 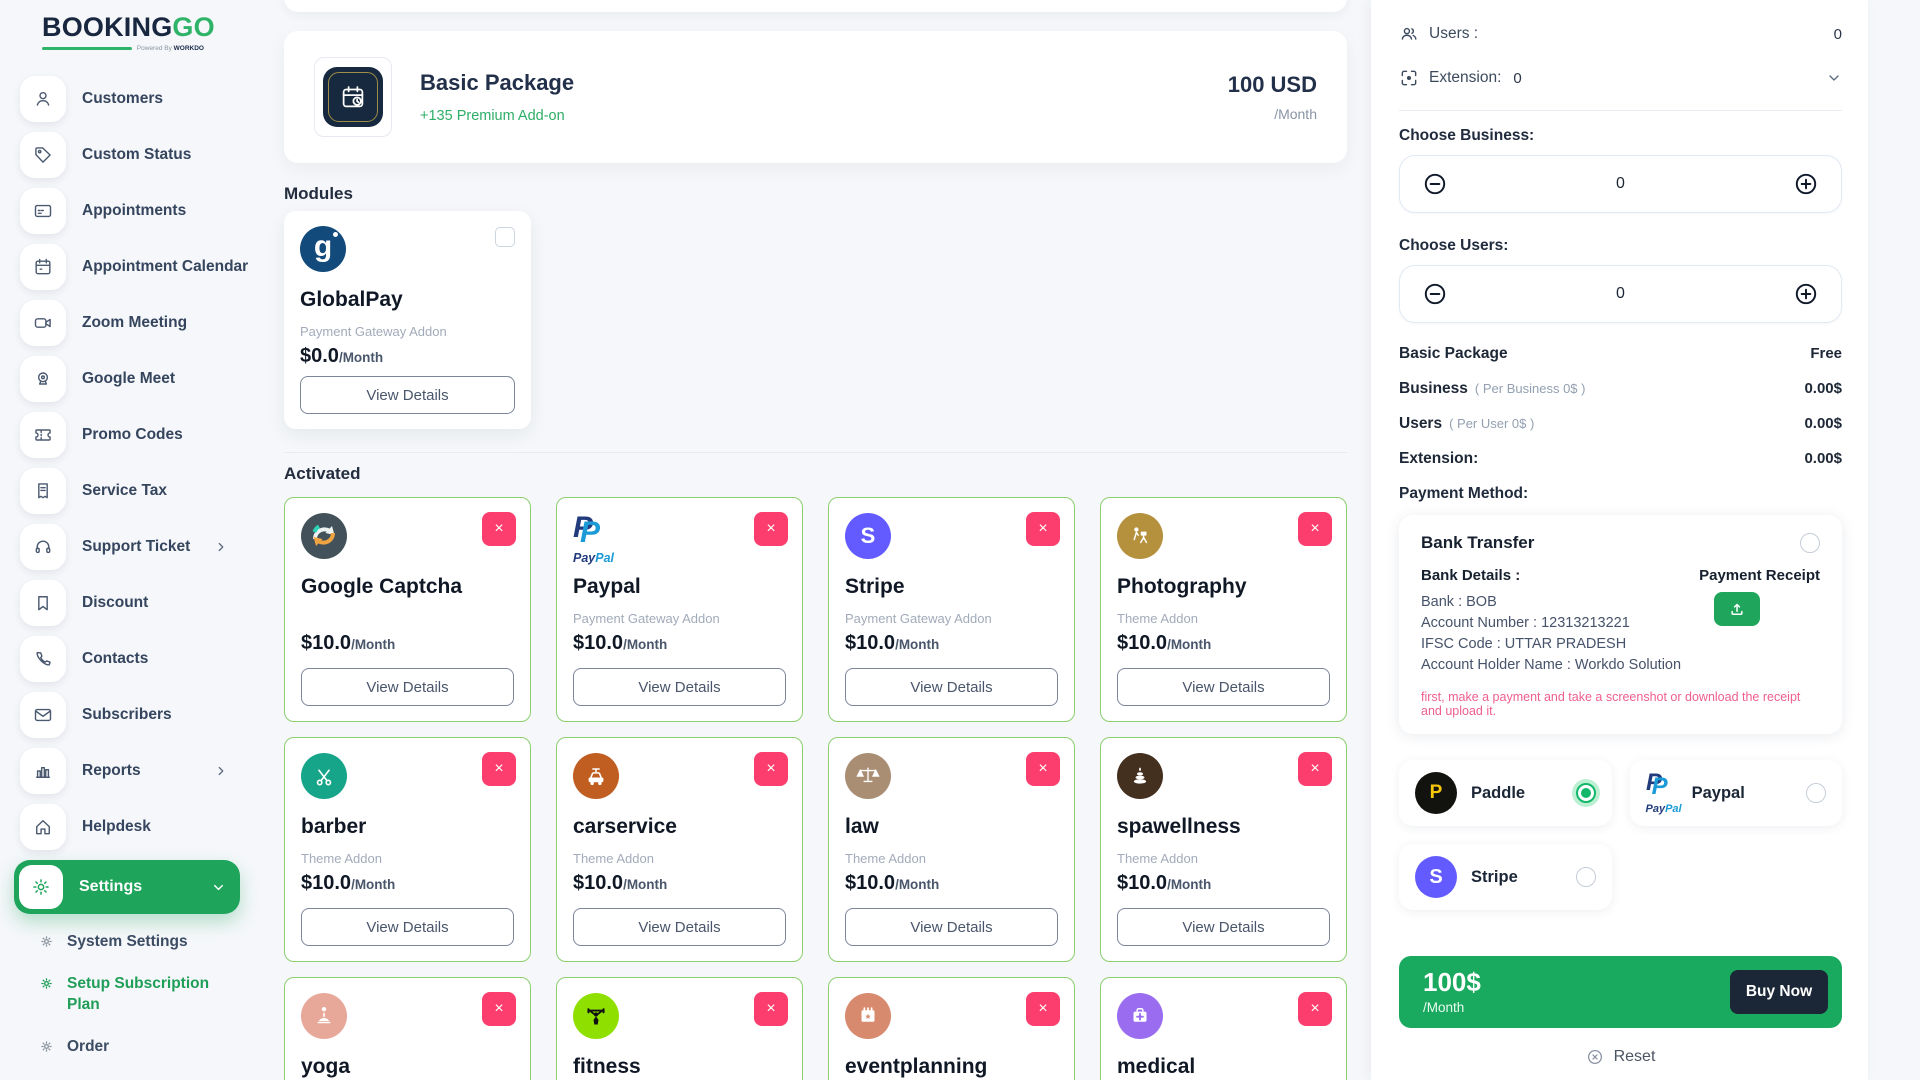 What do you see at coordinates (1551, 665) in the screenshot?
I see `bank-account-holder: Account Holder Name : Workdo Solution` at bounding box center [1551, 665].